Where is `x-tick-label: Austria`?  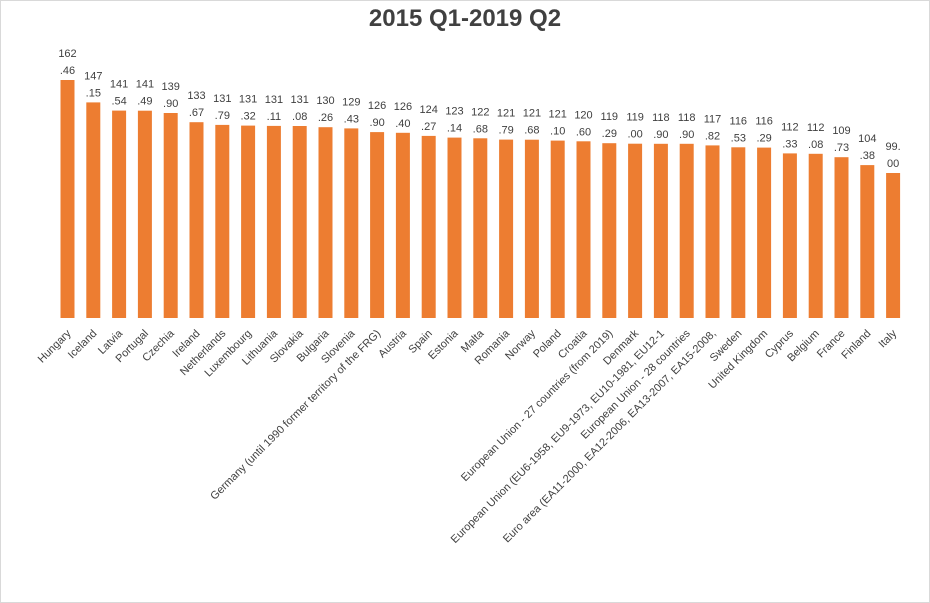
x-tick-label: Austria is located at coordinates (392, 343).